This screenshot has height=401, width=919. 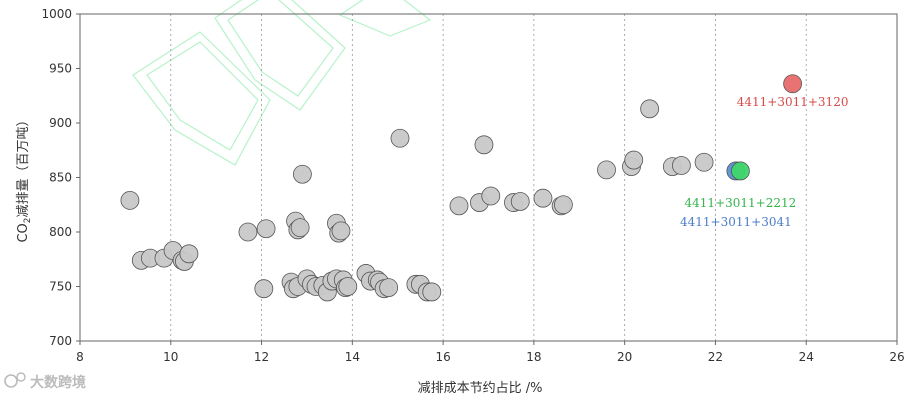 What do you see at coordinates (60, 69) in the screenshot?
I see `y-tick-label-950: 950` at bounding box center [60, 69].